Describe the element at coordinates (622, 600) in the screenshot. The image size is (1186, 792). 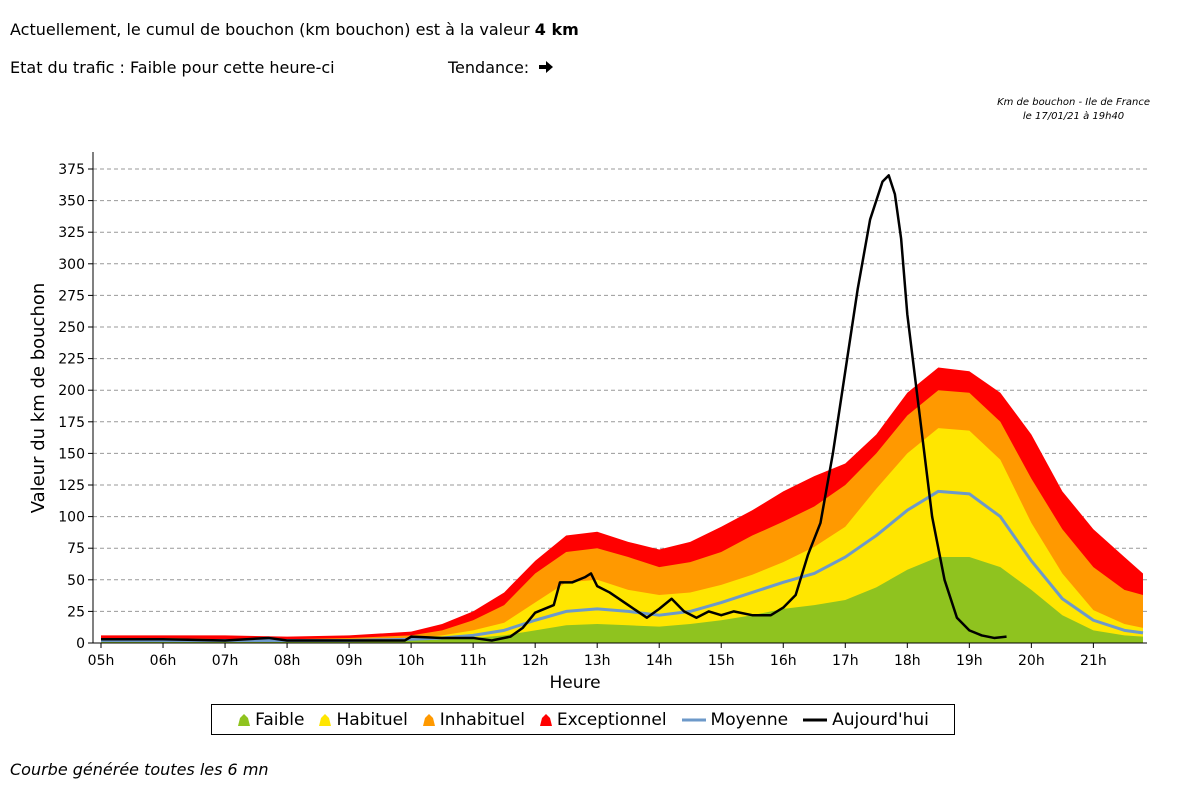
I see `band-faible` at that location.